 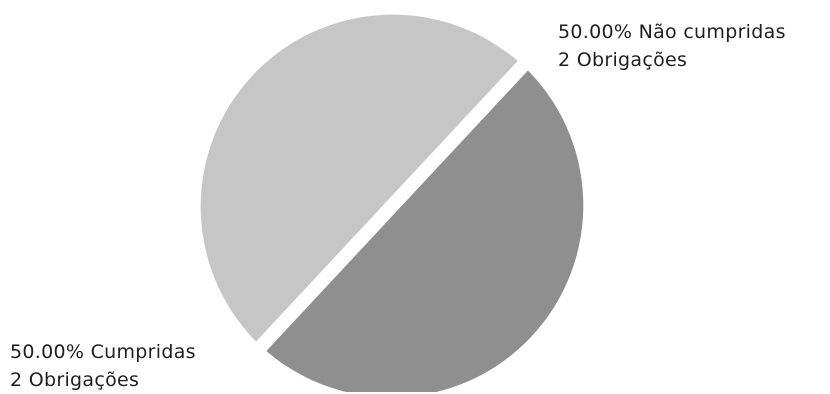 I want to click on slice-name: Não cumpridas, so click(x=712, y=32).